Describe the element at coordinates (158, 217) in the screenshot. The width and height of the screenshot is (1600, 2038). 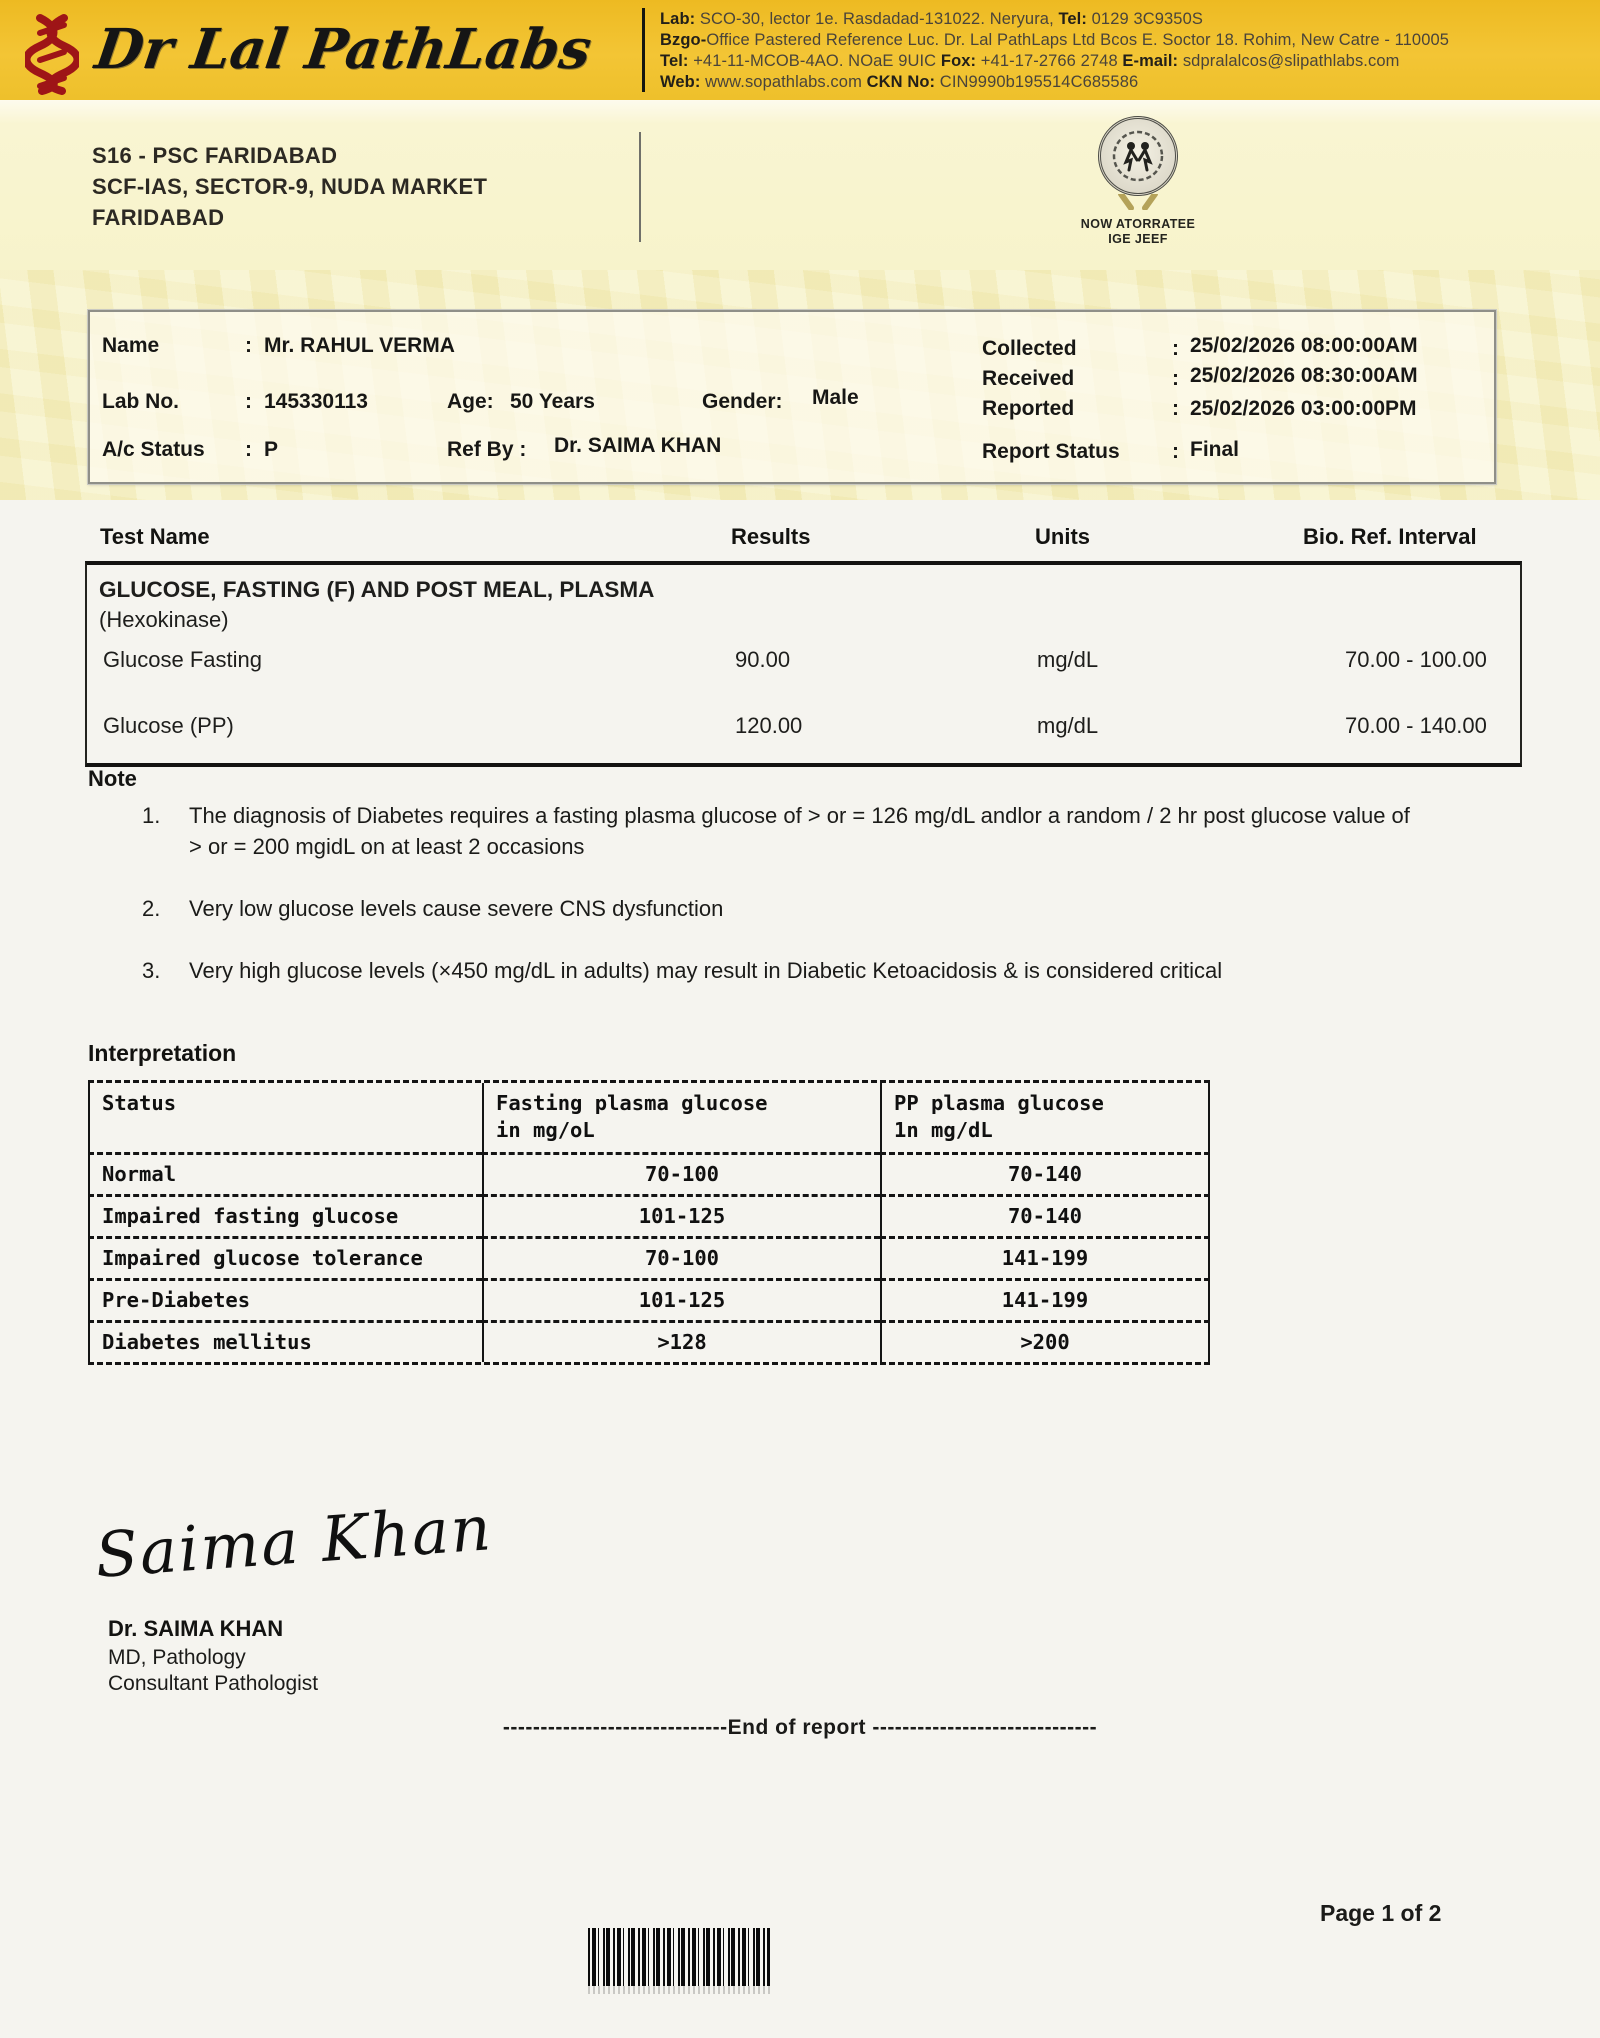
I see `branch-line-3: FARIDABAD` at that location.